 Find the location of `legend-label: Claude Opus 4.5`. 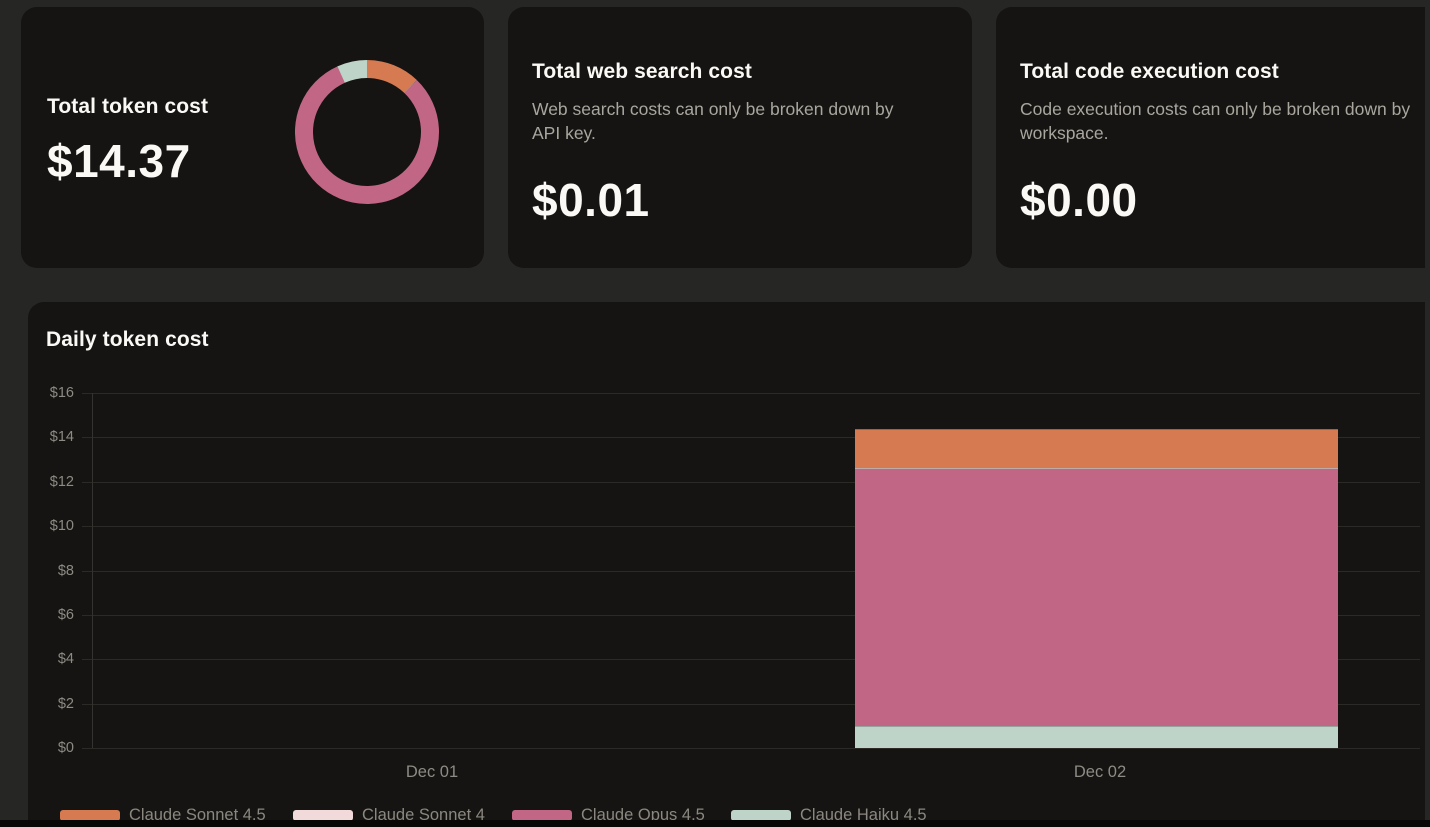

legend-label: Claude Opus 4.5 is located at coordinates (643, 814).